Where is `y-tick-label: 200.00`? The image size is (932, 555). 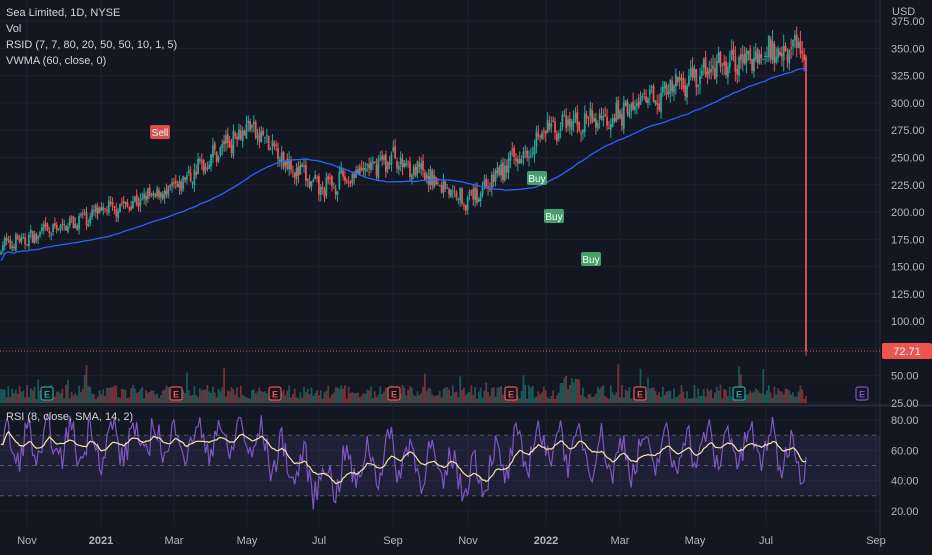
y-tick-label: 200.00 is located at coordinates (908, 213).